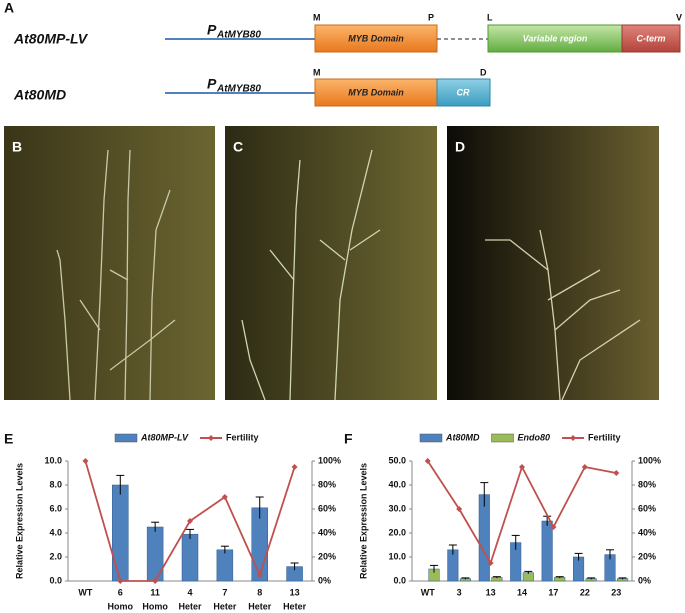 This screenshot has width=685, height=613. Describe the element at coordinates (8, 439) in the screenshot. I see `panel-label: E` at that location.